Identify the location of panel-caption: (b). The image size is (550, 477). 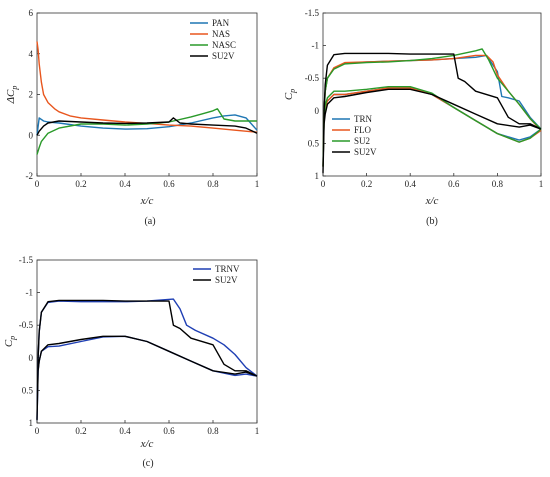
(432, 221).